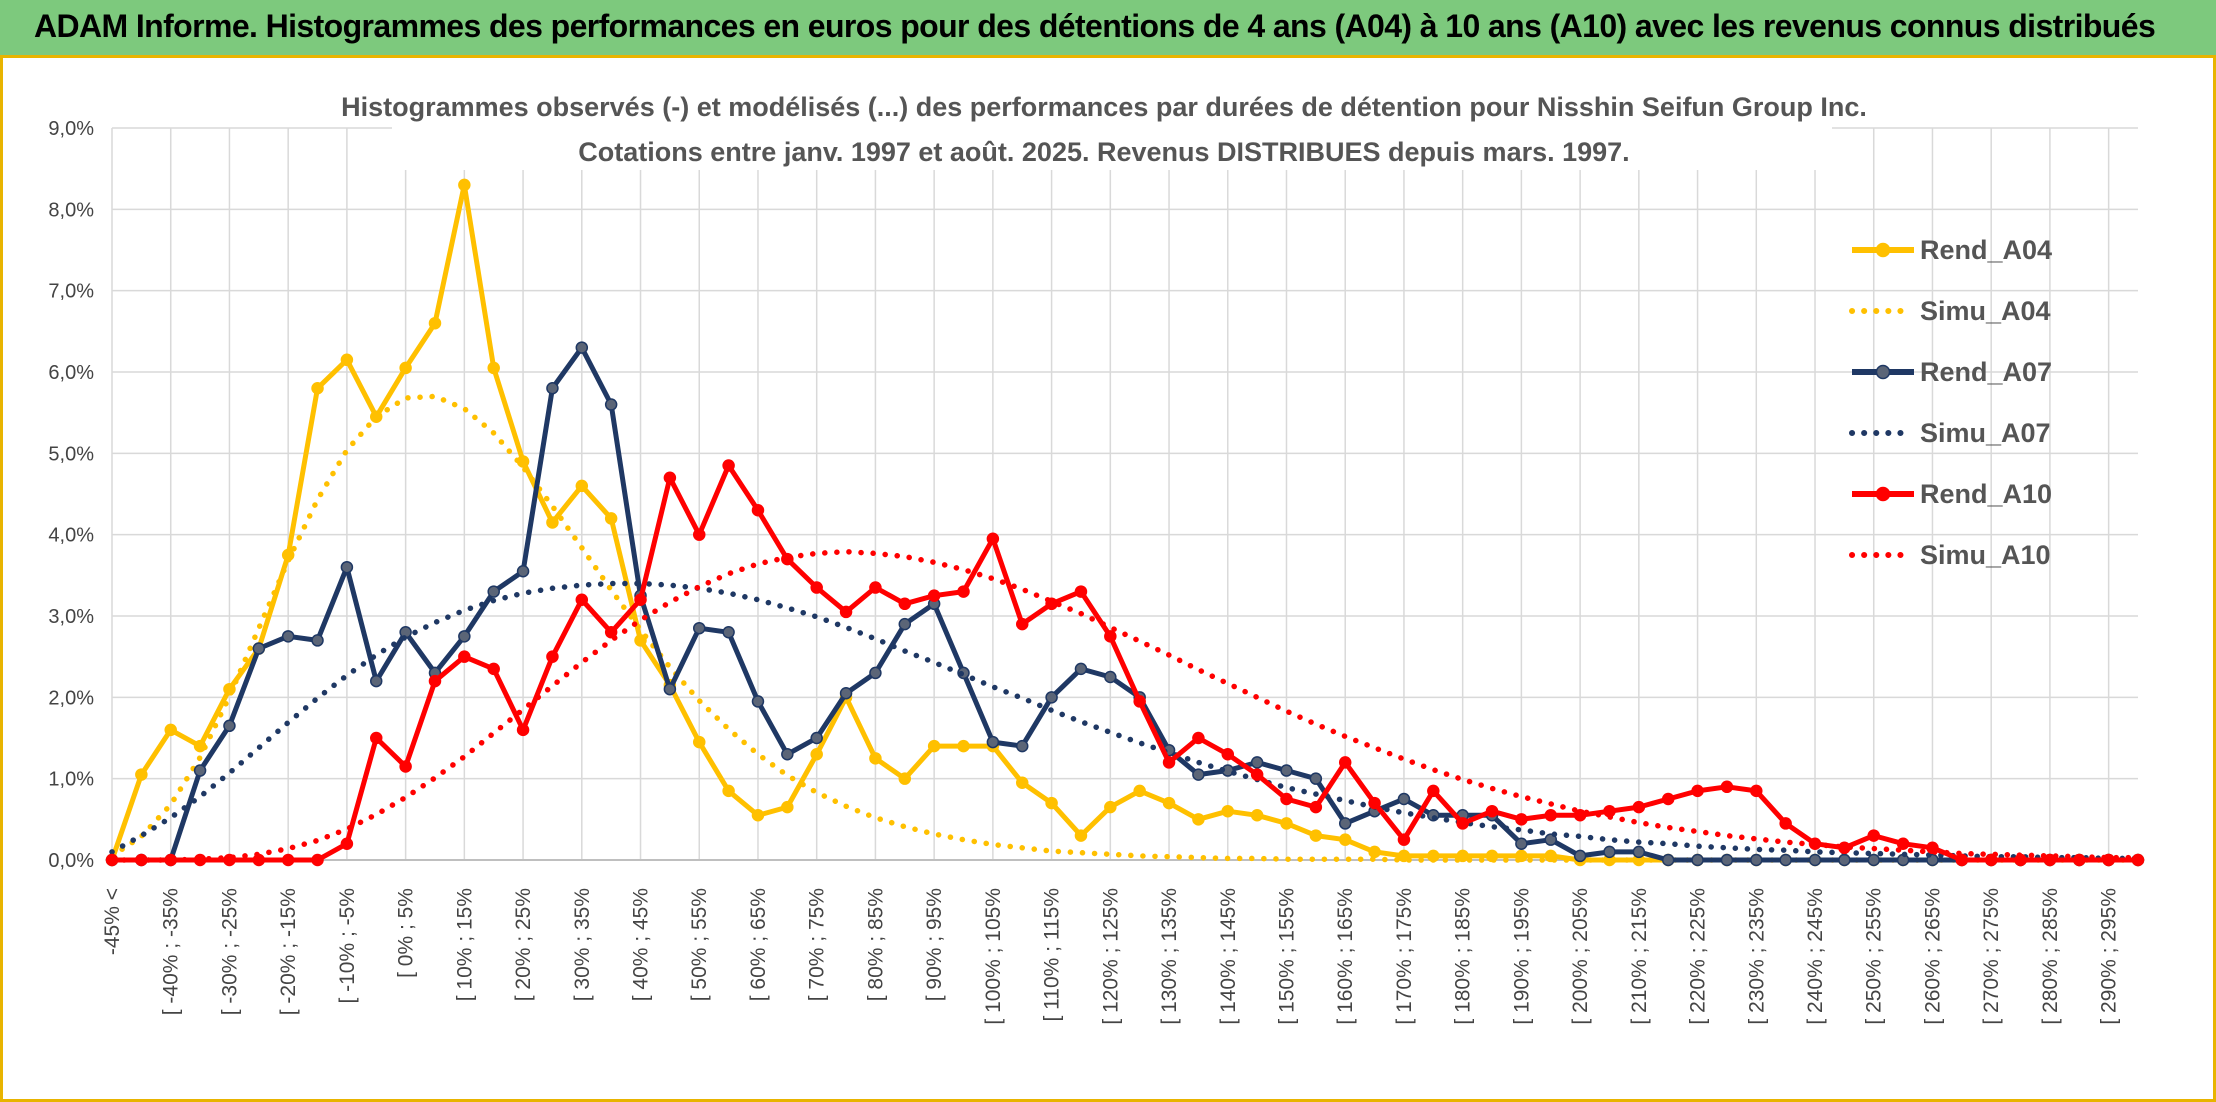  Describe the element at coordinates (1991, 956) in the screenshot. I see `x-tick-label: [ 270% ; 275%` at that location.